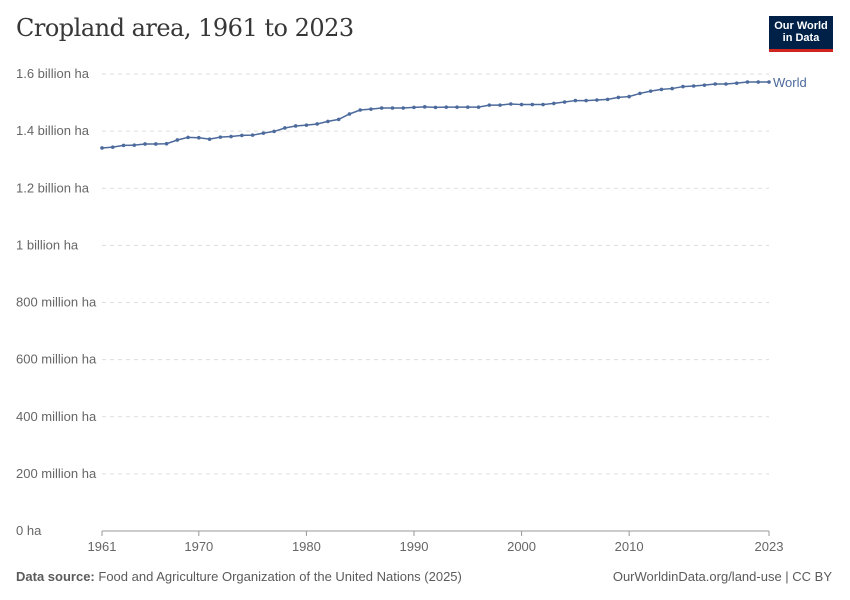 The image size is (850, 600). Describe the element at coordinates (53, 130) in the screenshot. I see `y-tick-label: 1.4 billion ha` at that location.